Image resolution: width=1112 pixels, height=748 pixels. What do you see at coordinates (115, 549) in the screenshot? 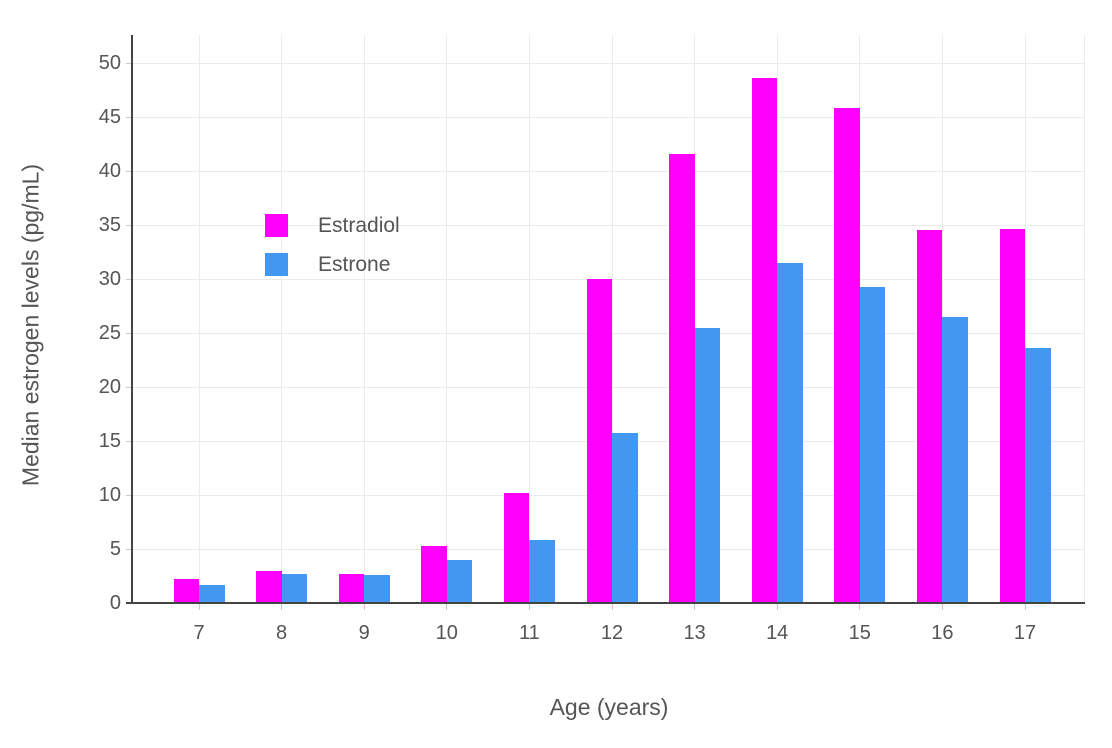
I see `y-tick-label-5: 5` at bounding box center [115, 549].